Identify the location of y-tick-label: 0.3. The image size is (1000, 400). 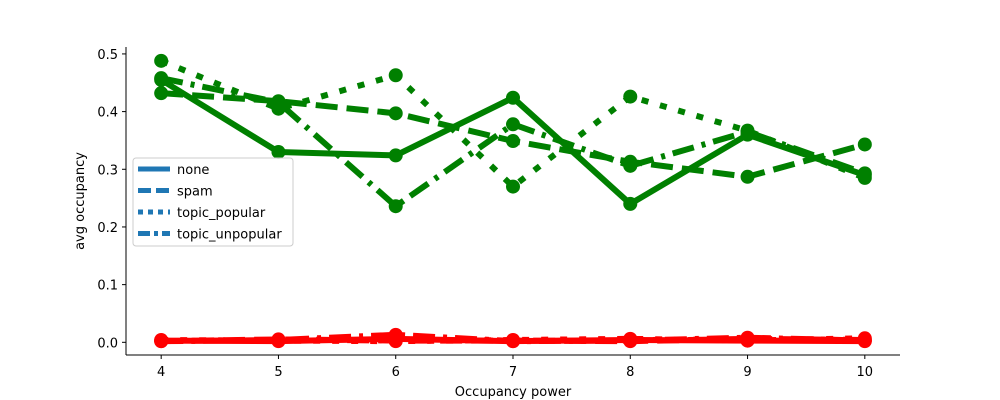
(107, 170).